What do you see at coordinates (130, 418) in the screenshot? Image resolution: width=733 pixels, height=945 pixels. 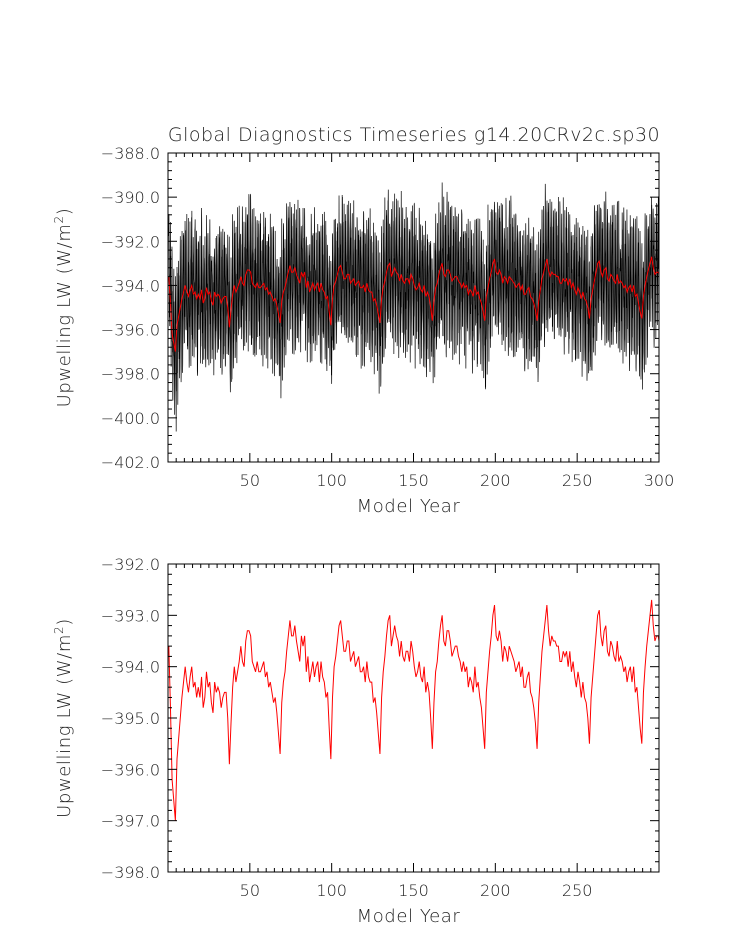 I see `y-tick-label: −400.0` at bounding box center [130, 418].